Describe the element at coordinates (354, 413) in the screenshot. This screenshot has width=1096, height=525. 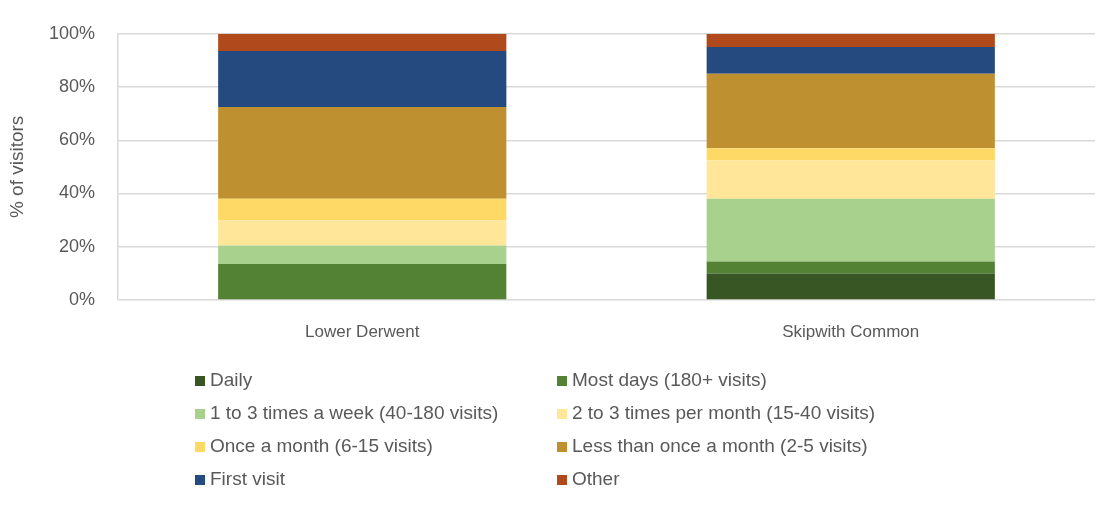
I see `legend-label: 1 to 3 times a week (40-180 visits)` at that location.